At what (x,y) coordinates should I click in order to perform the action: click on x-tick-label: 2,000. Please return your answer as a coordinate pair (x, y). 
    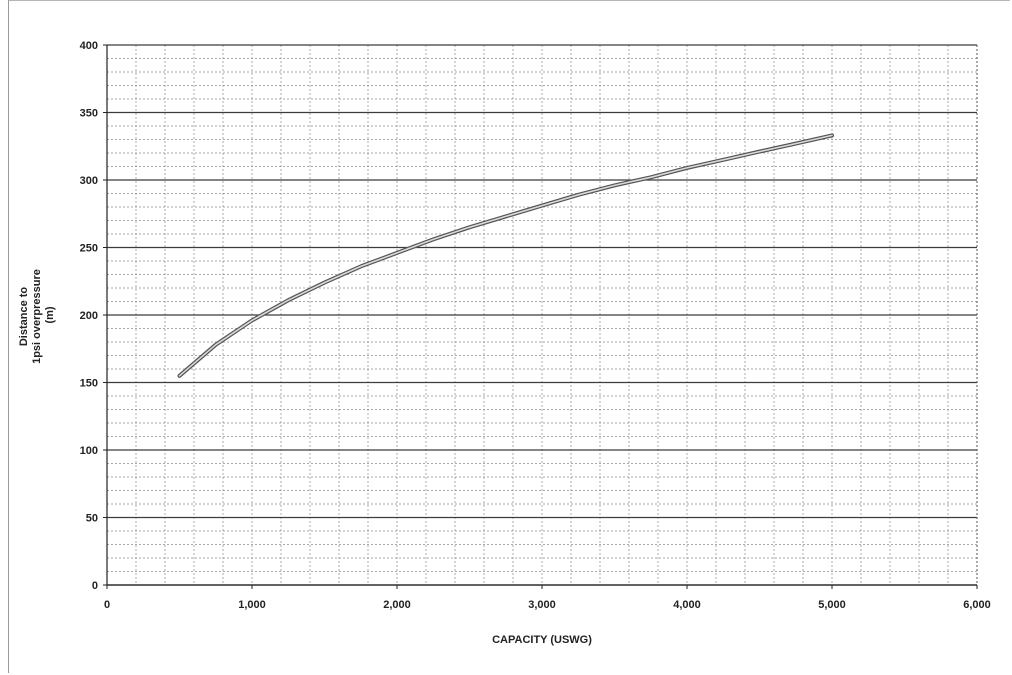
    Looking at the image, I should click on (397, 605).